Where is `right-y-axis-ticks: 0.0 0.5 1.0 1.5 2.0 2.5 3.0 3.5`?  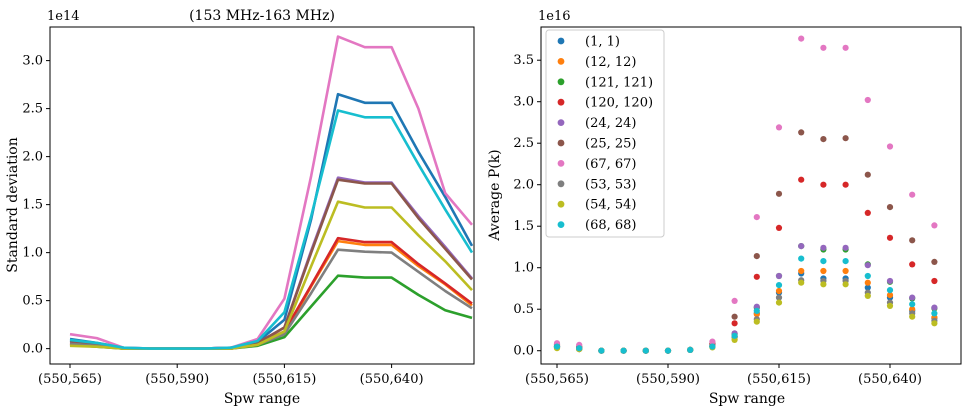
right-y-axis-ticks: 0.0 0.5 1.0 1.5 2.0 2.5 3.0 3.5 is located at coordinates (527, 206).